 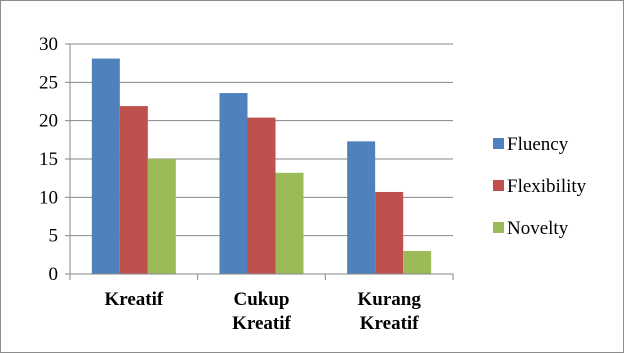 What do you see at coordinates (54, 236) in the screenshot?
I see `y-tick-label: 5` at bounding box center [54, 236].